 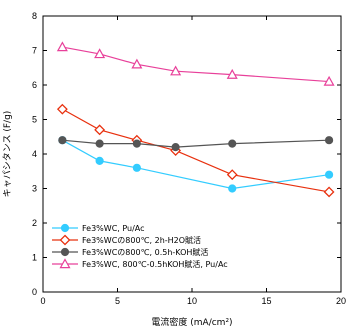 What do you see at coordinates (34, 51) in the screenshot?
I see `y-tick-label: 7` at bounding box center [34, 51].